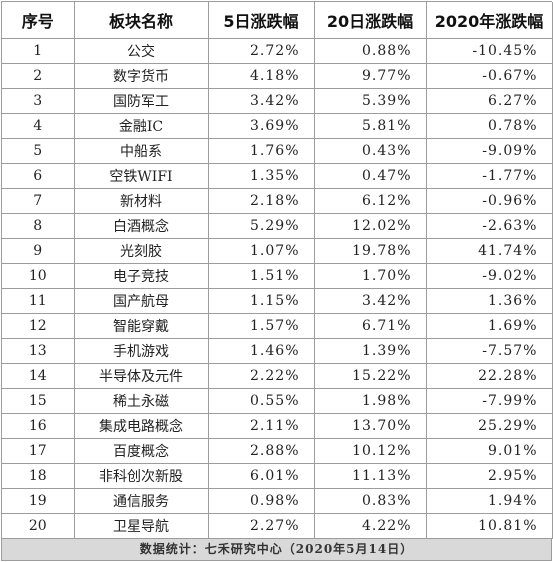 The height and width of the screenshot is (562, 553). I want to click on change-5d-cell: 1.76%, so click(261, 151).